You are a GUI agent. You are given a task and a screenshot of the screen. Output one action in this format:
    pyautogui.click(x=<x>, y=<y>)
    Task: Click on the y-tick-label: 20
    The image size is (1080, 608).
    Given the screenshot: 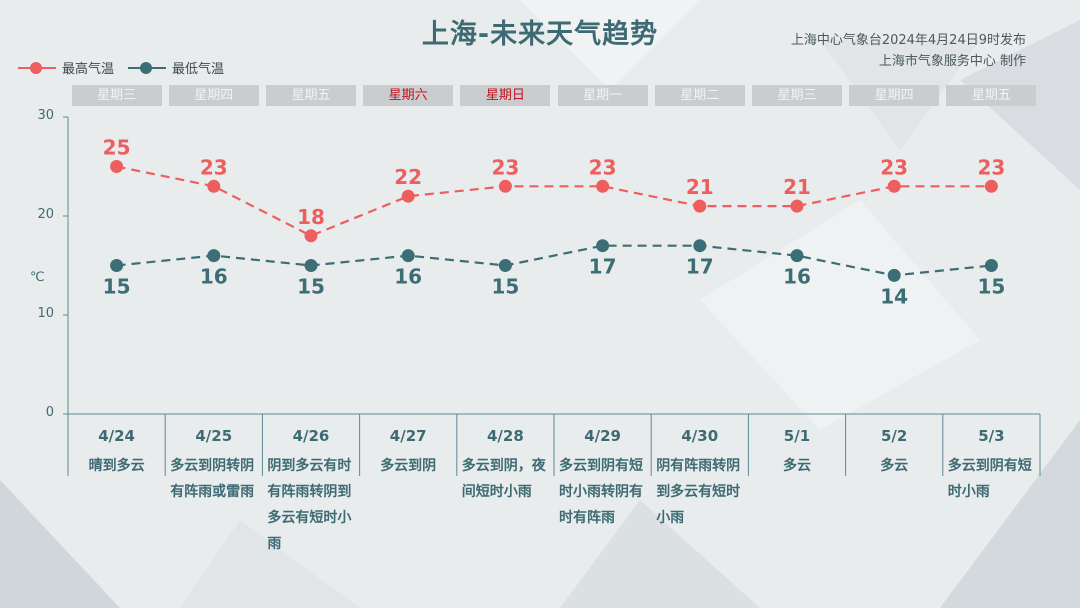 What is the action you would take?
    pyautogui.click(x=45, y=214)
    